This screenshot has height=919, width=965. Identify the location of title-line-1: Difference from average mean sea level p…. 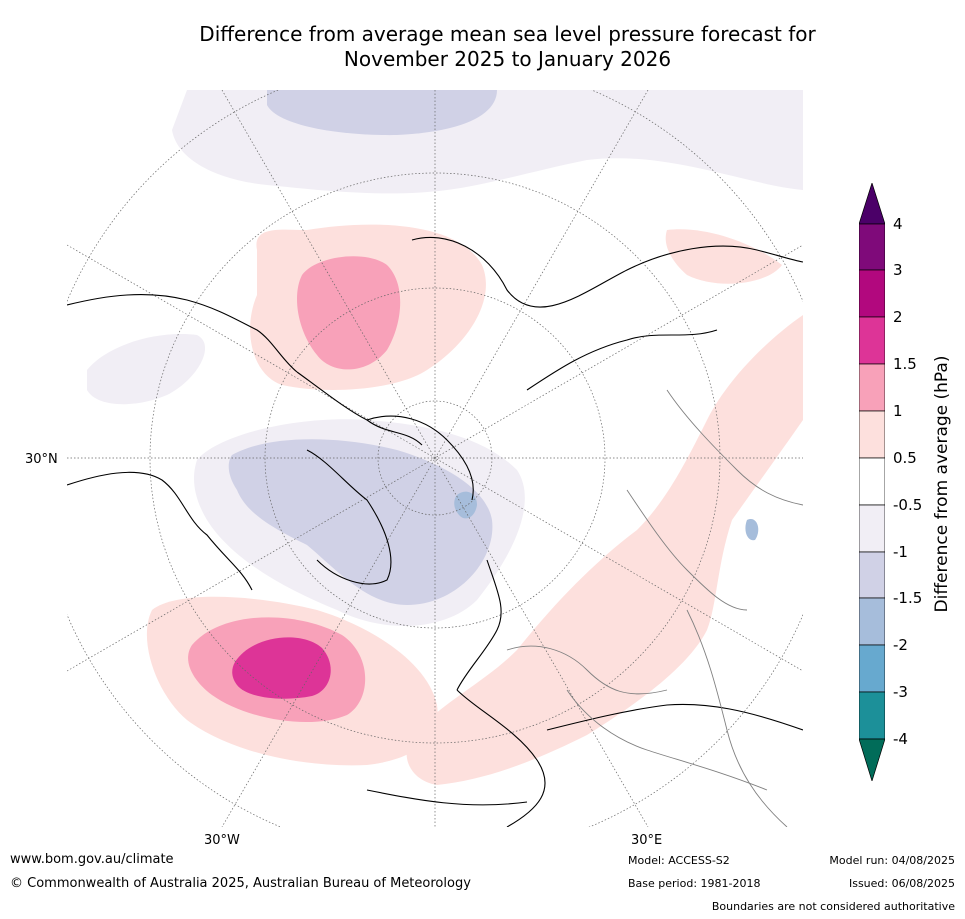
(507, 34).